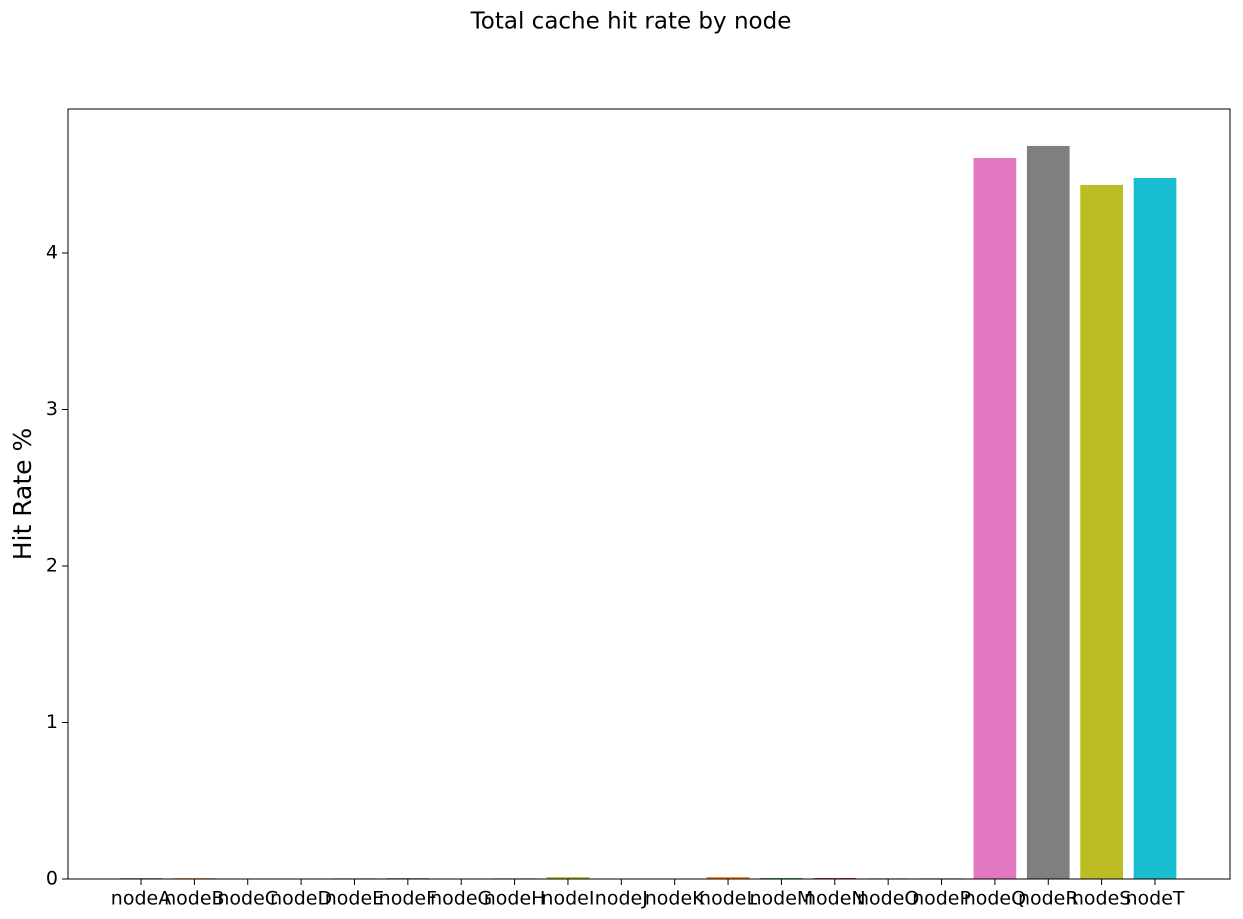 The height and width of the screenshot is (919, 1243). I want to click on x-tick-label: nodeC, so click(247, 899).